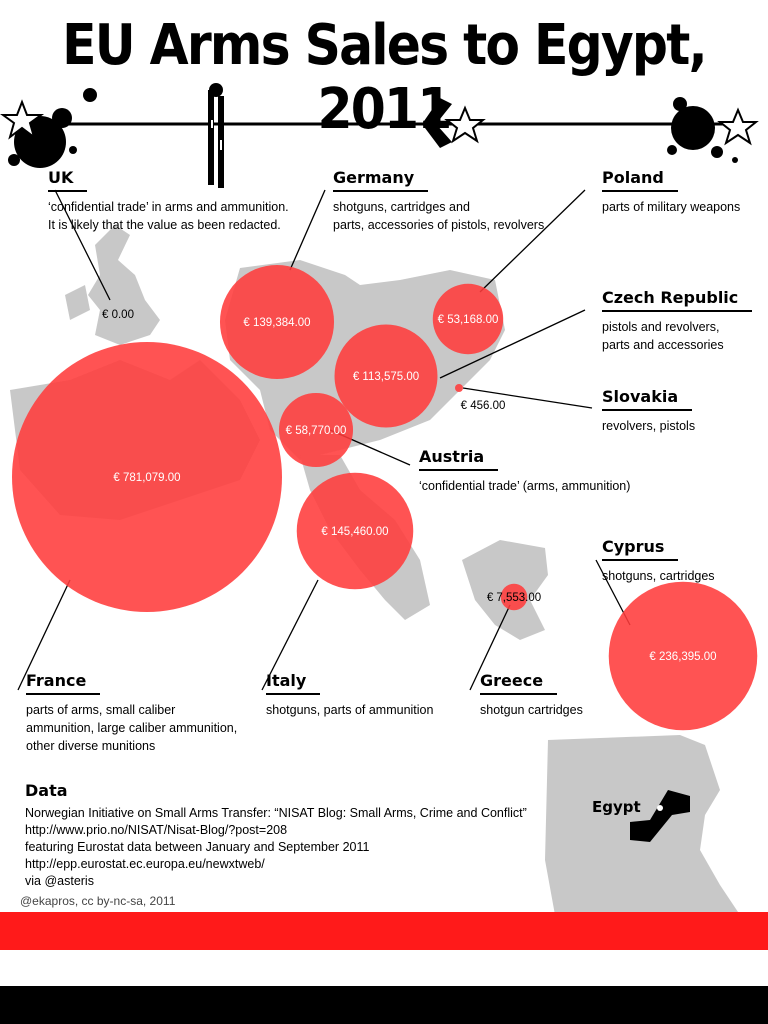  I want to click on label-italy: Italy shotguns, parts of ammunition, so click(349, 695).